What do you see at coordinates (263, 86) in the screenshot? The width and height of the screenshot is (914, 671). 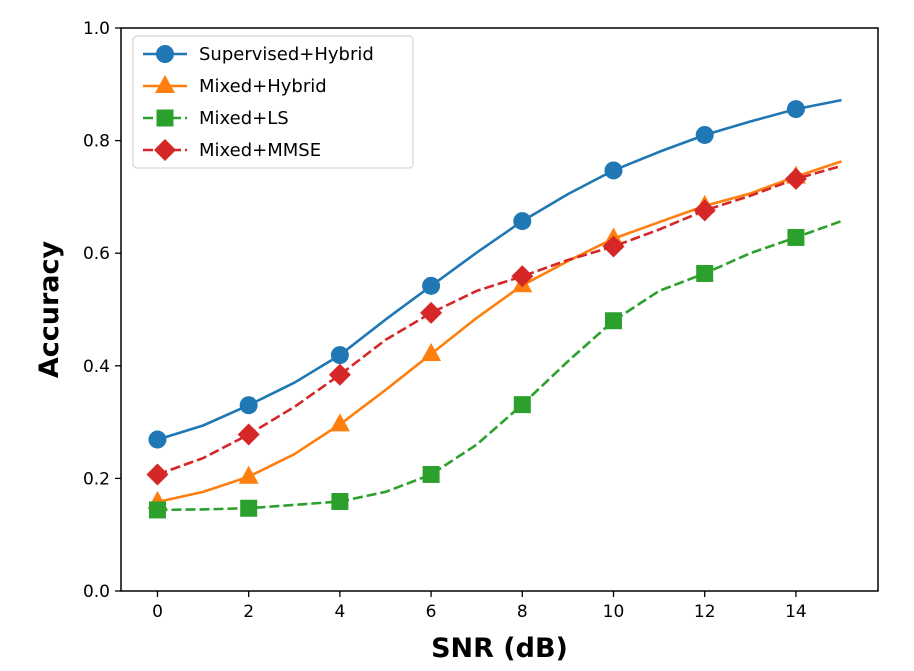 I see `legend-label-mixed-hybrid: Mixed+Hybrid` at bounding box center [263, 86].